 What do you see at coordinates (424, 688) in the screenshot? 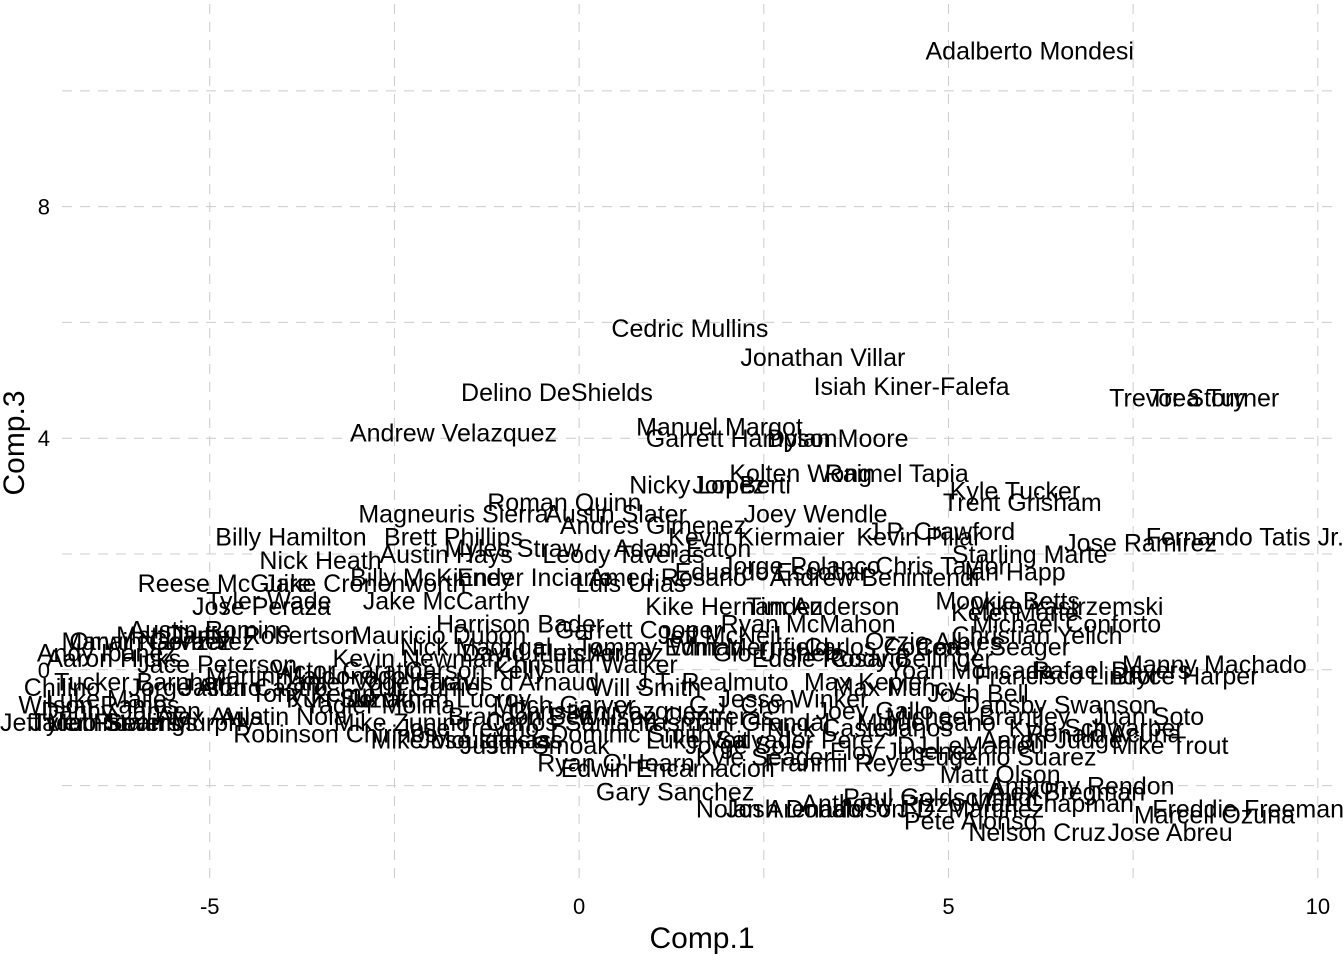
I see `point-label: Yuli Gurriel` at bounding box center [424, 688].